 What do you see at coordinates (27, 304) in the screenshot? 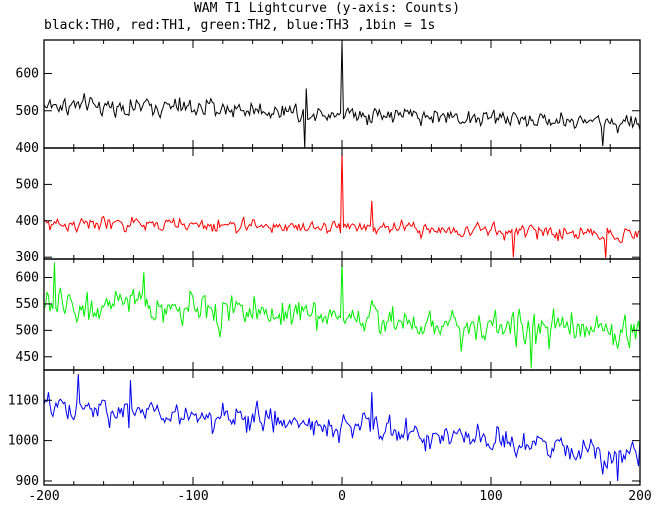
I see `y-tick-label: 550` at bounding box center [27, 304].